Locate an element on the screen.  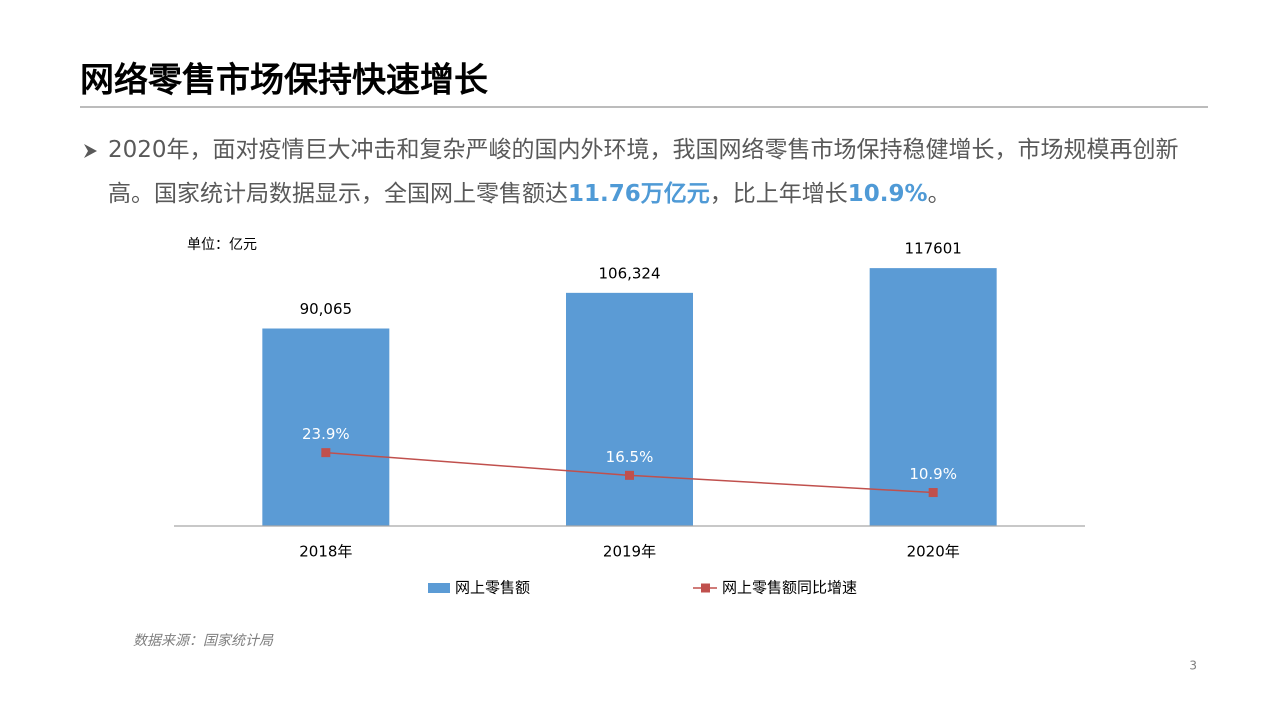
x-tick-label: 2018年 is located at coordinates (325, 552).